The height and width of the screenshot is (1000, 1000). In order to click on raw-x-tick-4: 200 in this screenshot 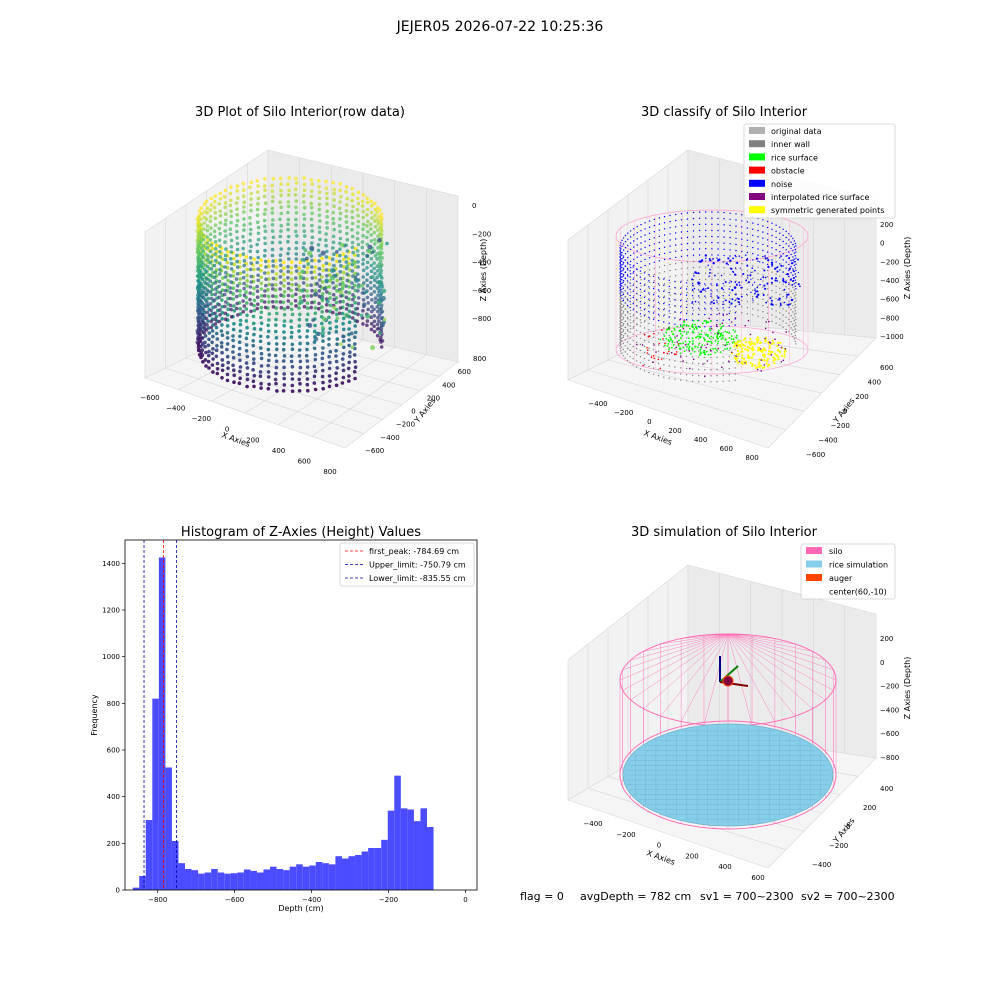, I will do `click(252, 440)`.